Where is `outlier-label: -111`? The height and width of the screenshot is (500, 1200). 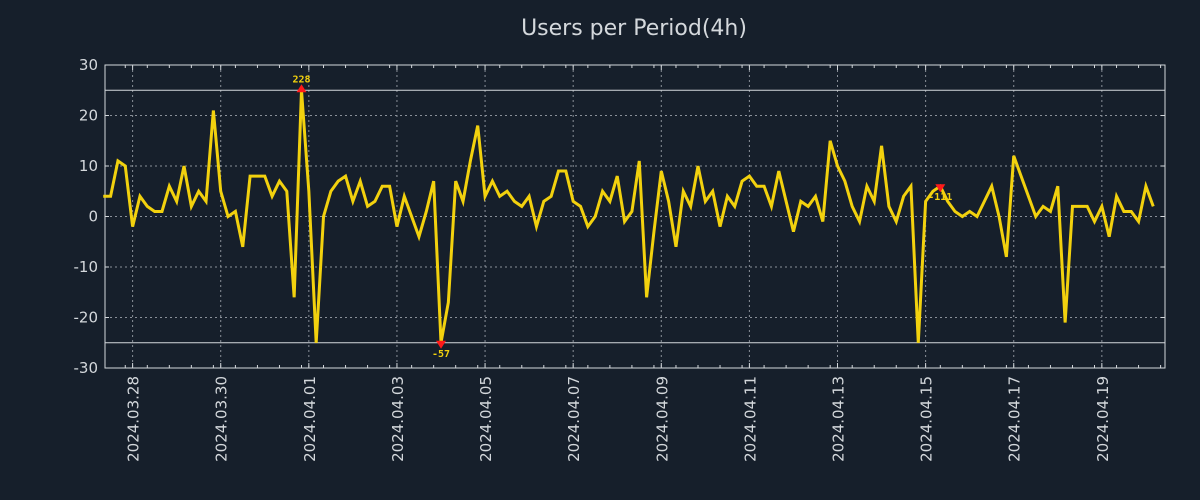
outlier-label: -111 is located at coordinates (940, 197).